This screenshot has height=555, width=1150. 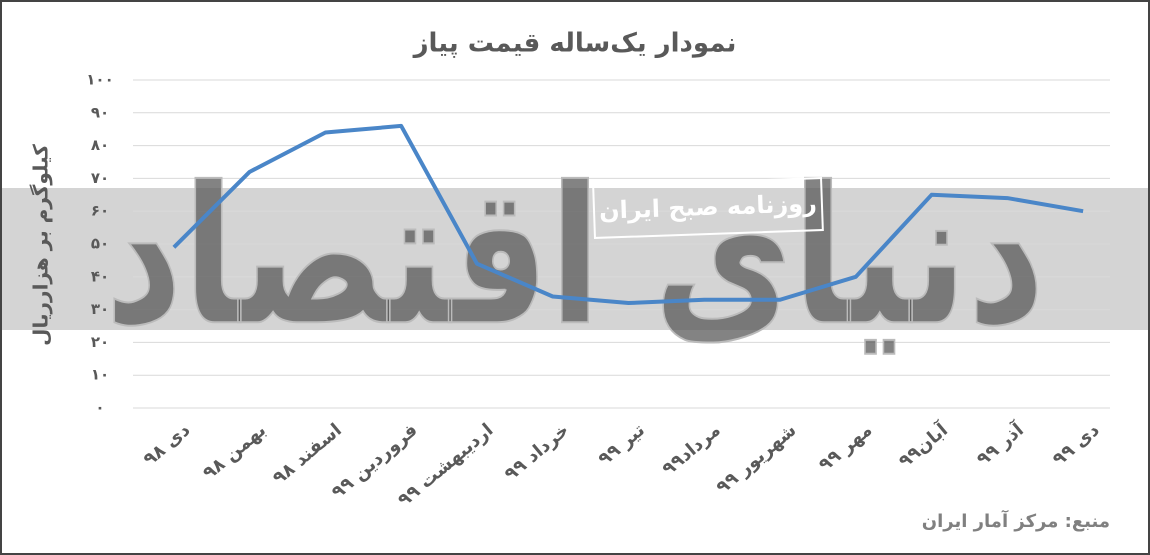 What do you see at coordinates (574, 44) in the screenshot?
I see `chart-title: نمودار یک‌ساله قیمت پیاز` at bounding box center [574, 44].